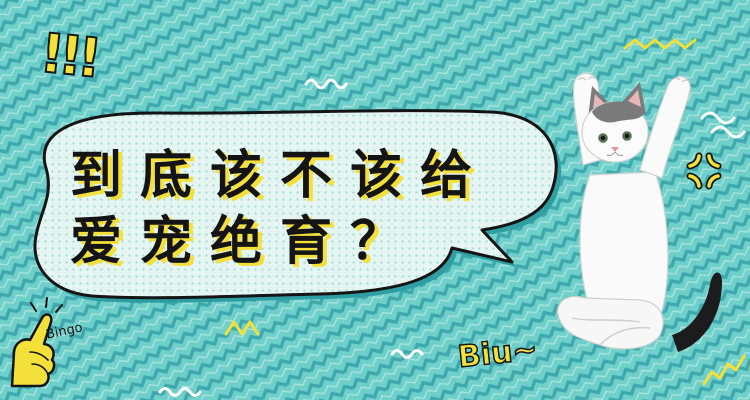  What do you see at coordinates (713, 161) in the screenshot?
I see `anger-arc-tr-fill` at bounding box center [713, 161].